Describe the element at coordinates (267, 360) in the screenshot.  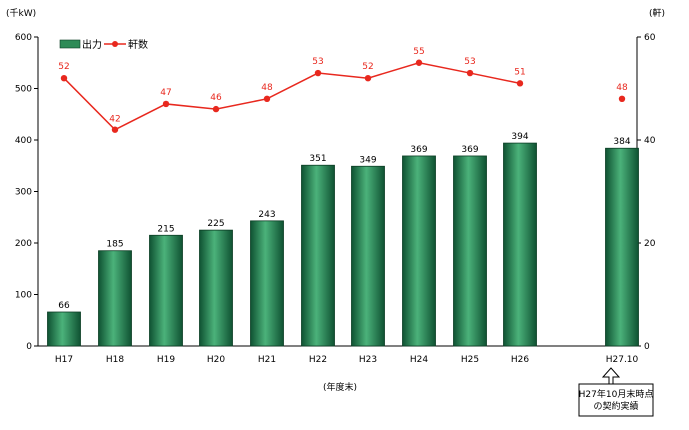
I see `x-tick-label: H21` at that location.